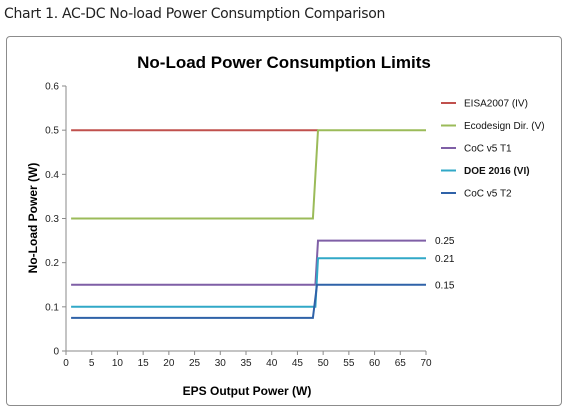 The image size is (569, 414). I want to click on end-value-label: 0.21, so click(445, 259).